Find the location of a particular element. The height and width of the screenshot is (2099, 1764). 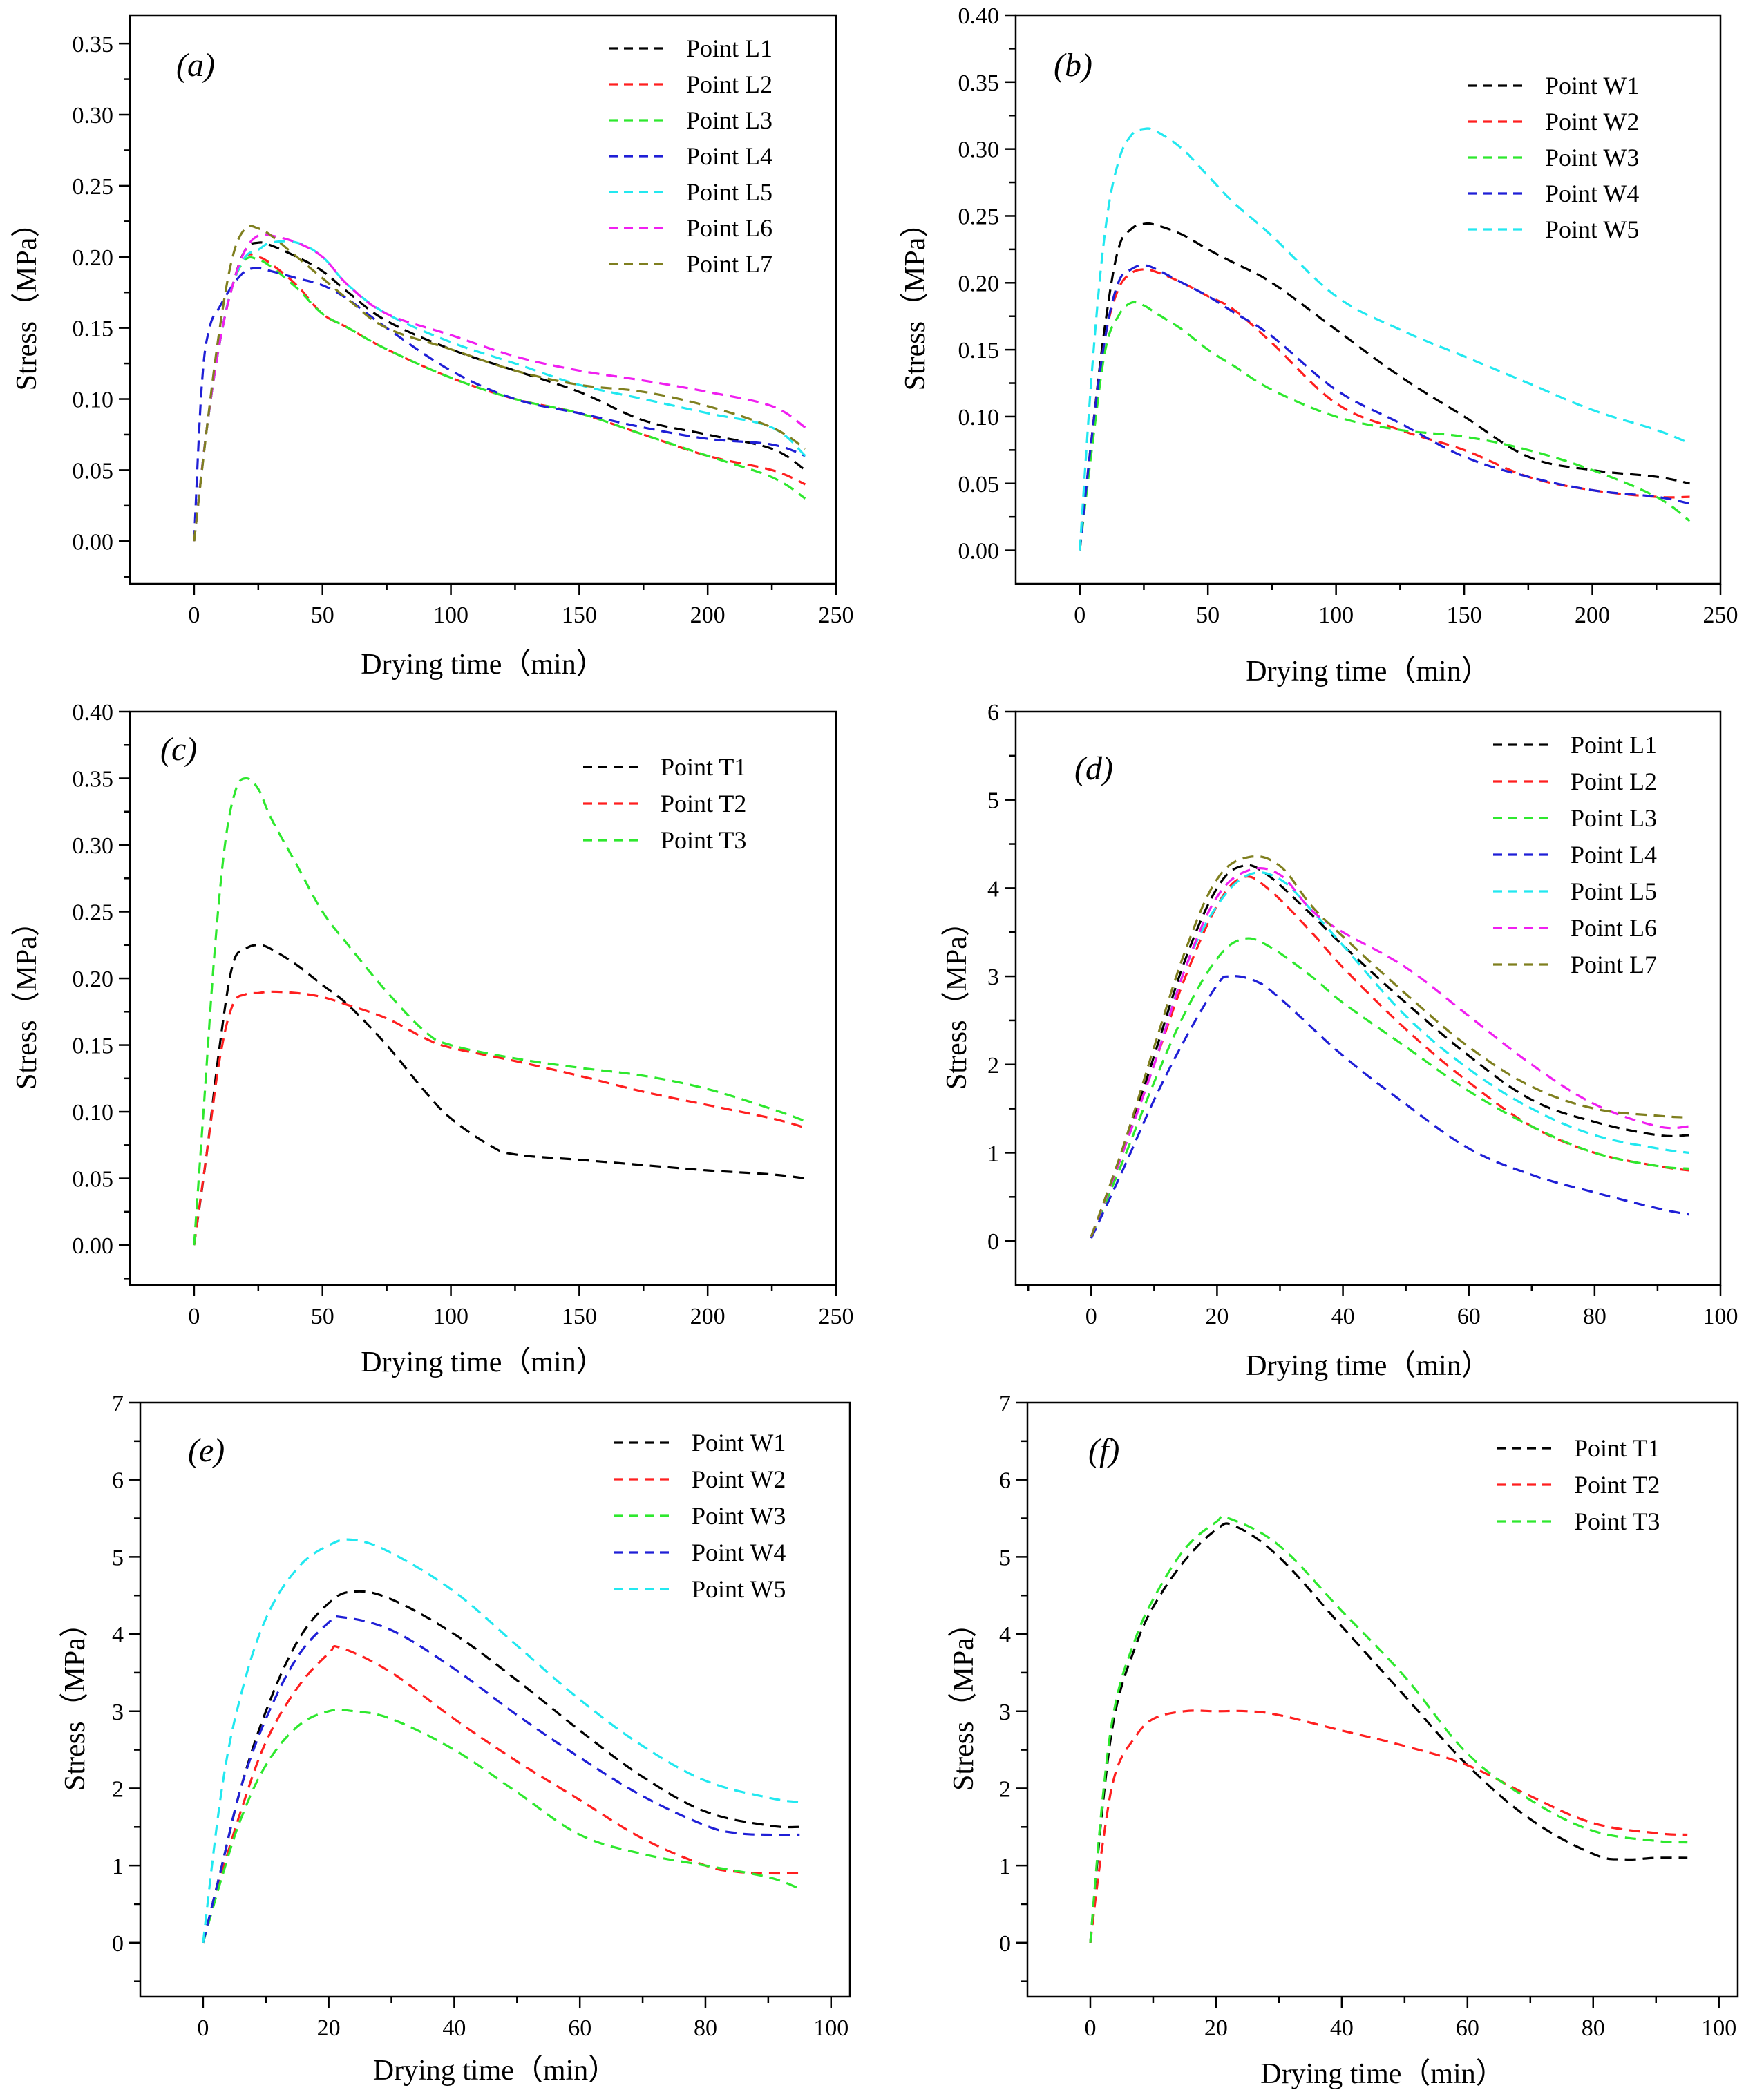

panel-label: (d) is located at coordinates (1093, 768).